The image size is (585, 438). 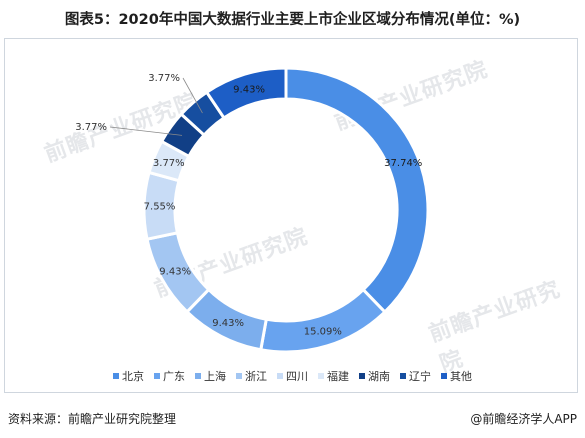 I want to click on legend-item-9: 其他, so click(x=456, y=376).